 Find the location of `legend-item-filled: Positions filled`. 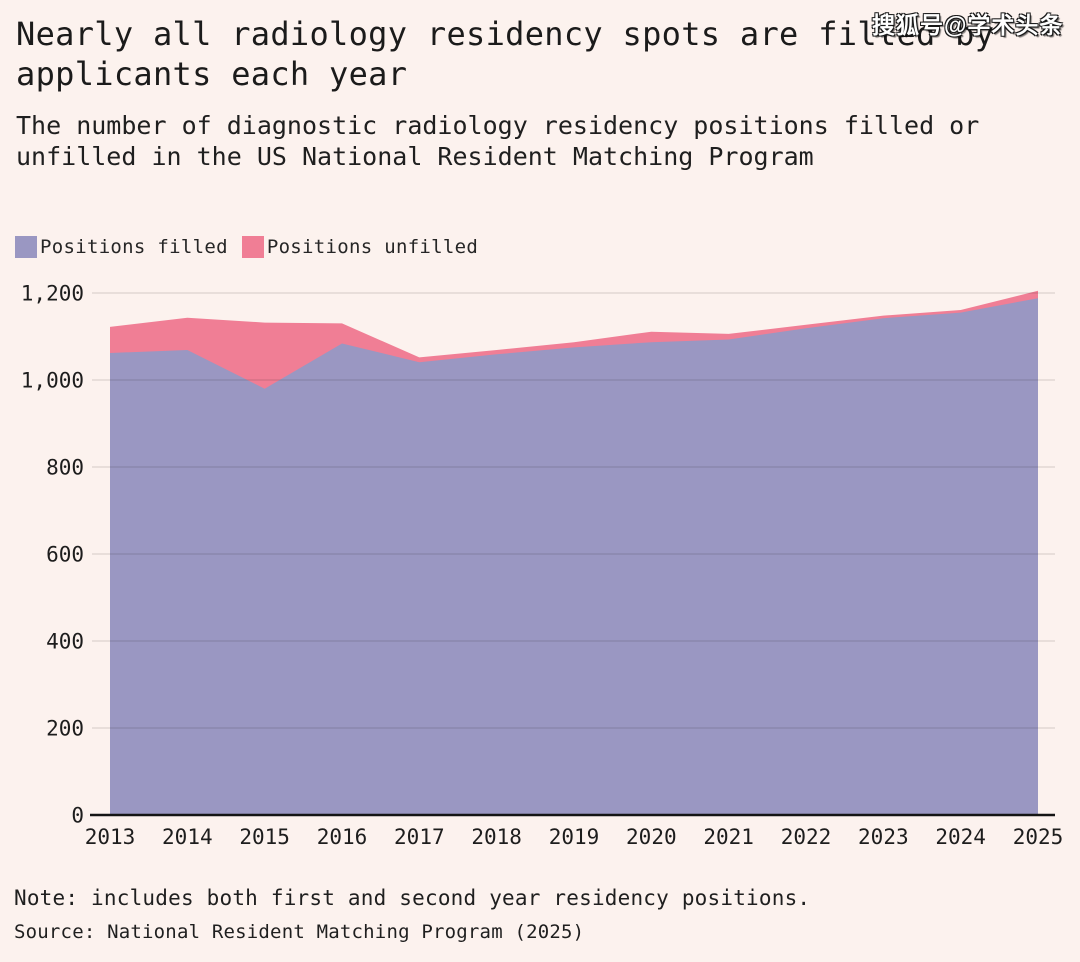

legend-item-filled: Positions filled is located at coordinates (121, 247).